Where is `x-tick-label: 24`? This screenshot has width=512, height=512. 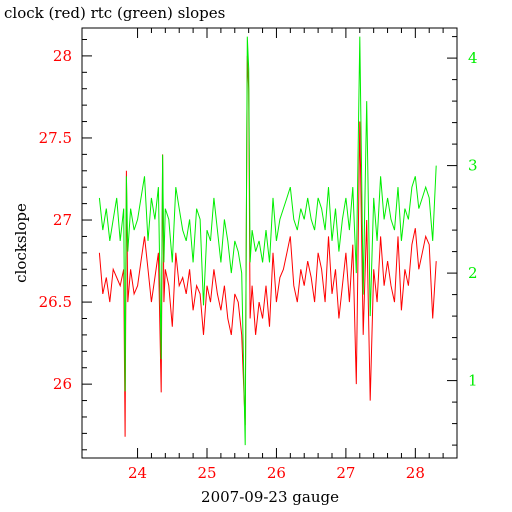
x-tick-label: 24 is located at coordinates (137, 473).